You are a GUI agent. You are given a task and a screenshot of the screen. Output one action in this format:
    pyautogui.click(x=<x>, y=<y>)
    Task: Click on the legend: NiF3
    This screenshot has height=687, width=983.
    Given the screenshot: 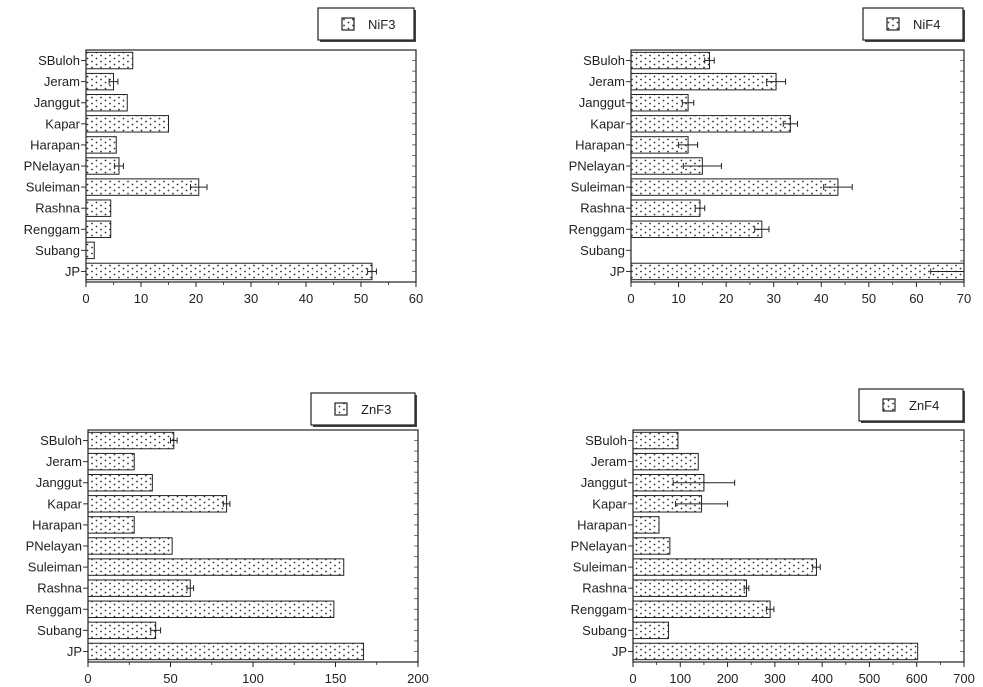 What is the action you would take?
    pyautogui.click(x=366, y=24)
    